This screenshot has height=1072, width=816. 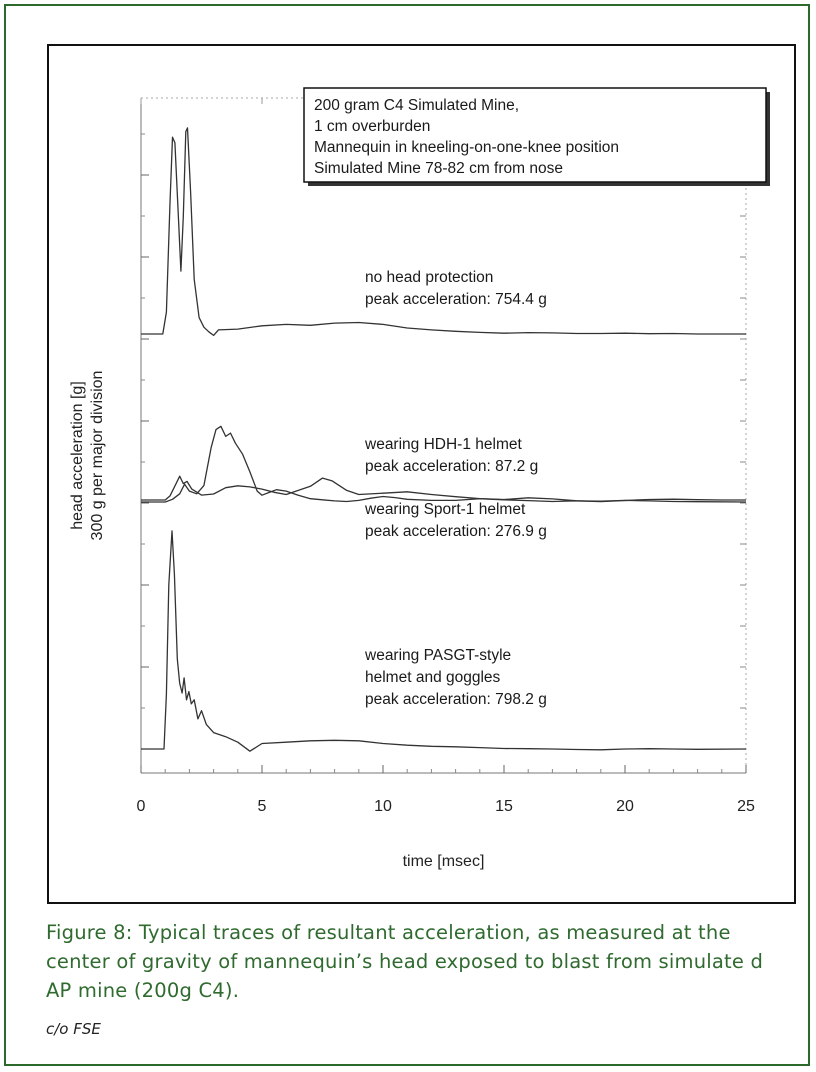 I want to click on x-tick-label: 15, so click(x=504, y=806).